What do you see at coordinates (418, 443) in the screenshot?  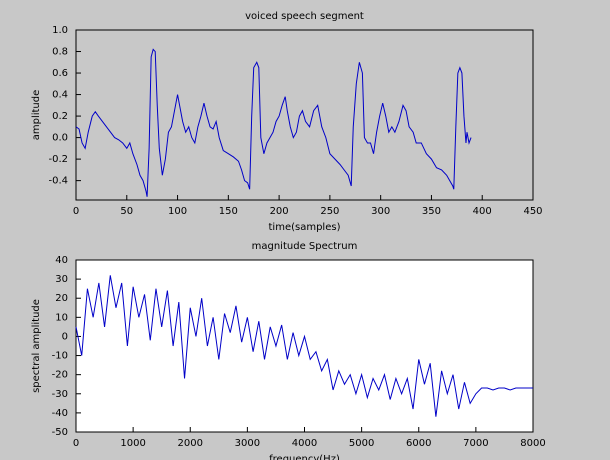 I see `x-tick-label: 6000` at bounding box center [418, 443].